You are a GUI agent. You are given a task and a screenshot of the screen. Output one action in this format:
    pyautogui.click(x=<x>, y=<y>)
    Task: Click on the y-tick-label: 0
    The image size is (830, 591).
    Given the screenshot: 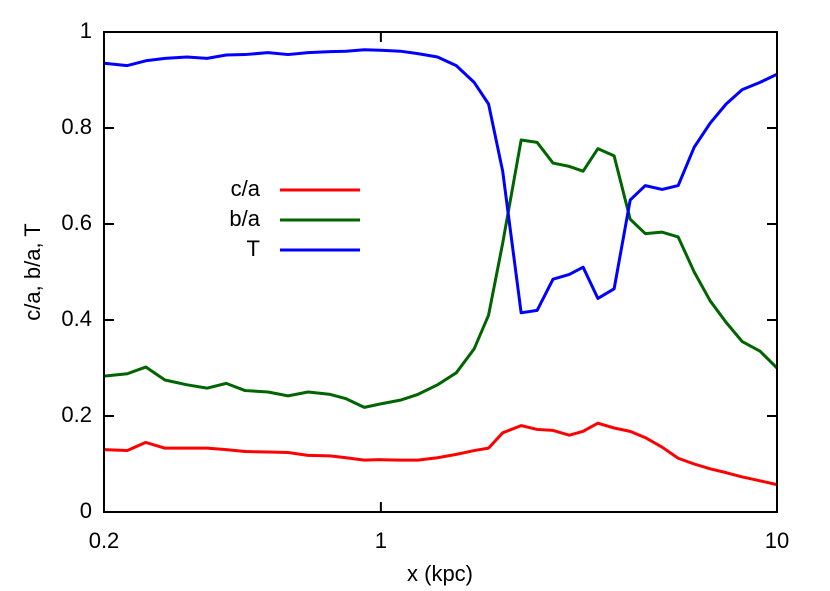 What is the action you would take?
    pyautogui.click(x=86, y=510)
    